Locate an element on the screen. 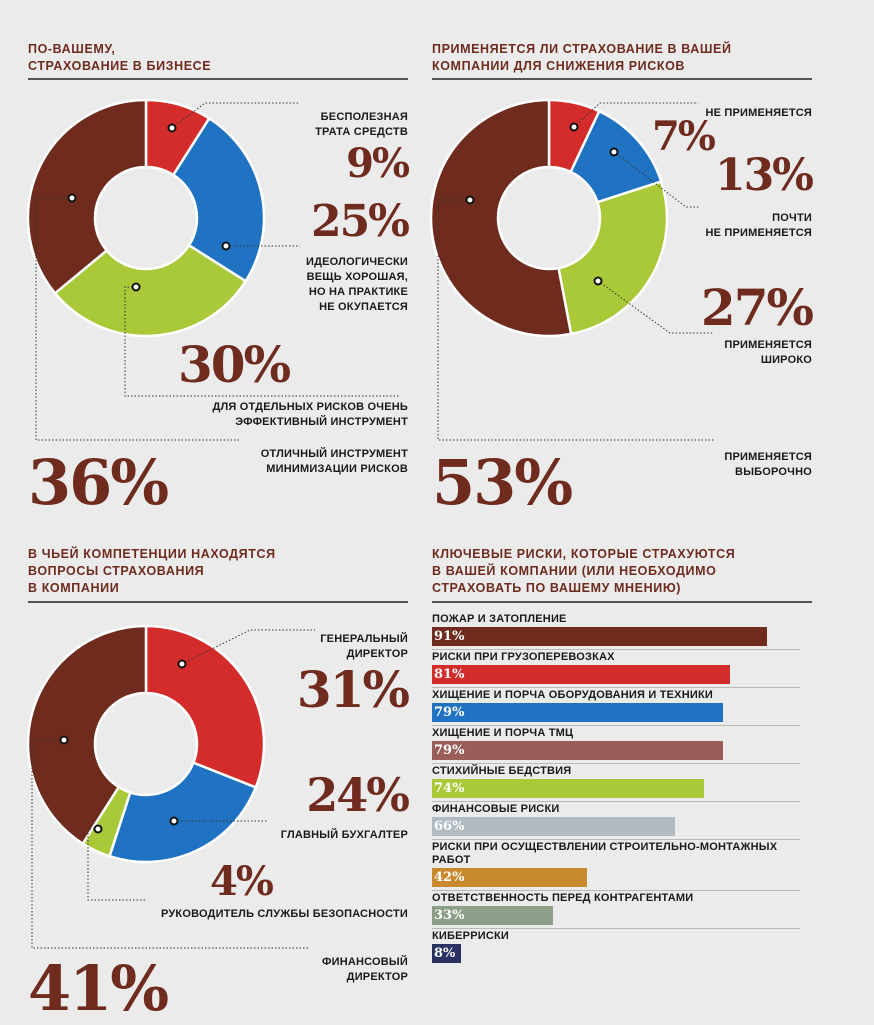 The image size is (874, 1025). donut-chart-insurance-competence is located at coordinates (146, 744).